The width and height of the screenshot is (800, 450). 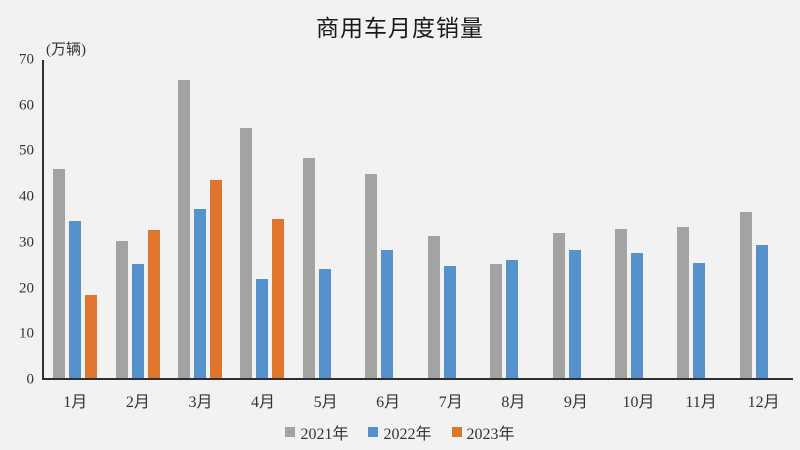 I want to click on bar-group-2月, so click(x=137, y=219).